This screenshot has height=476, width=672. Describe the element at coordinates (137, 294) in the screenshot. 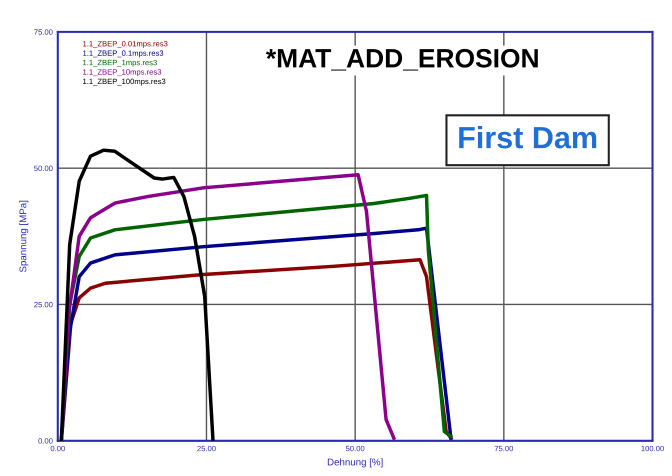

I see `line-series` at that location.